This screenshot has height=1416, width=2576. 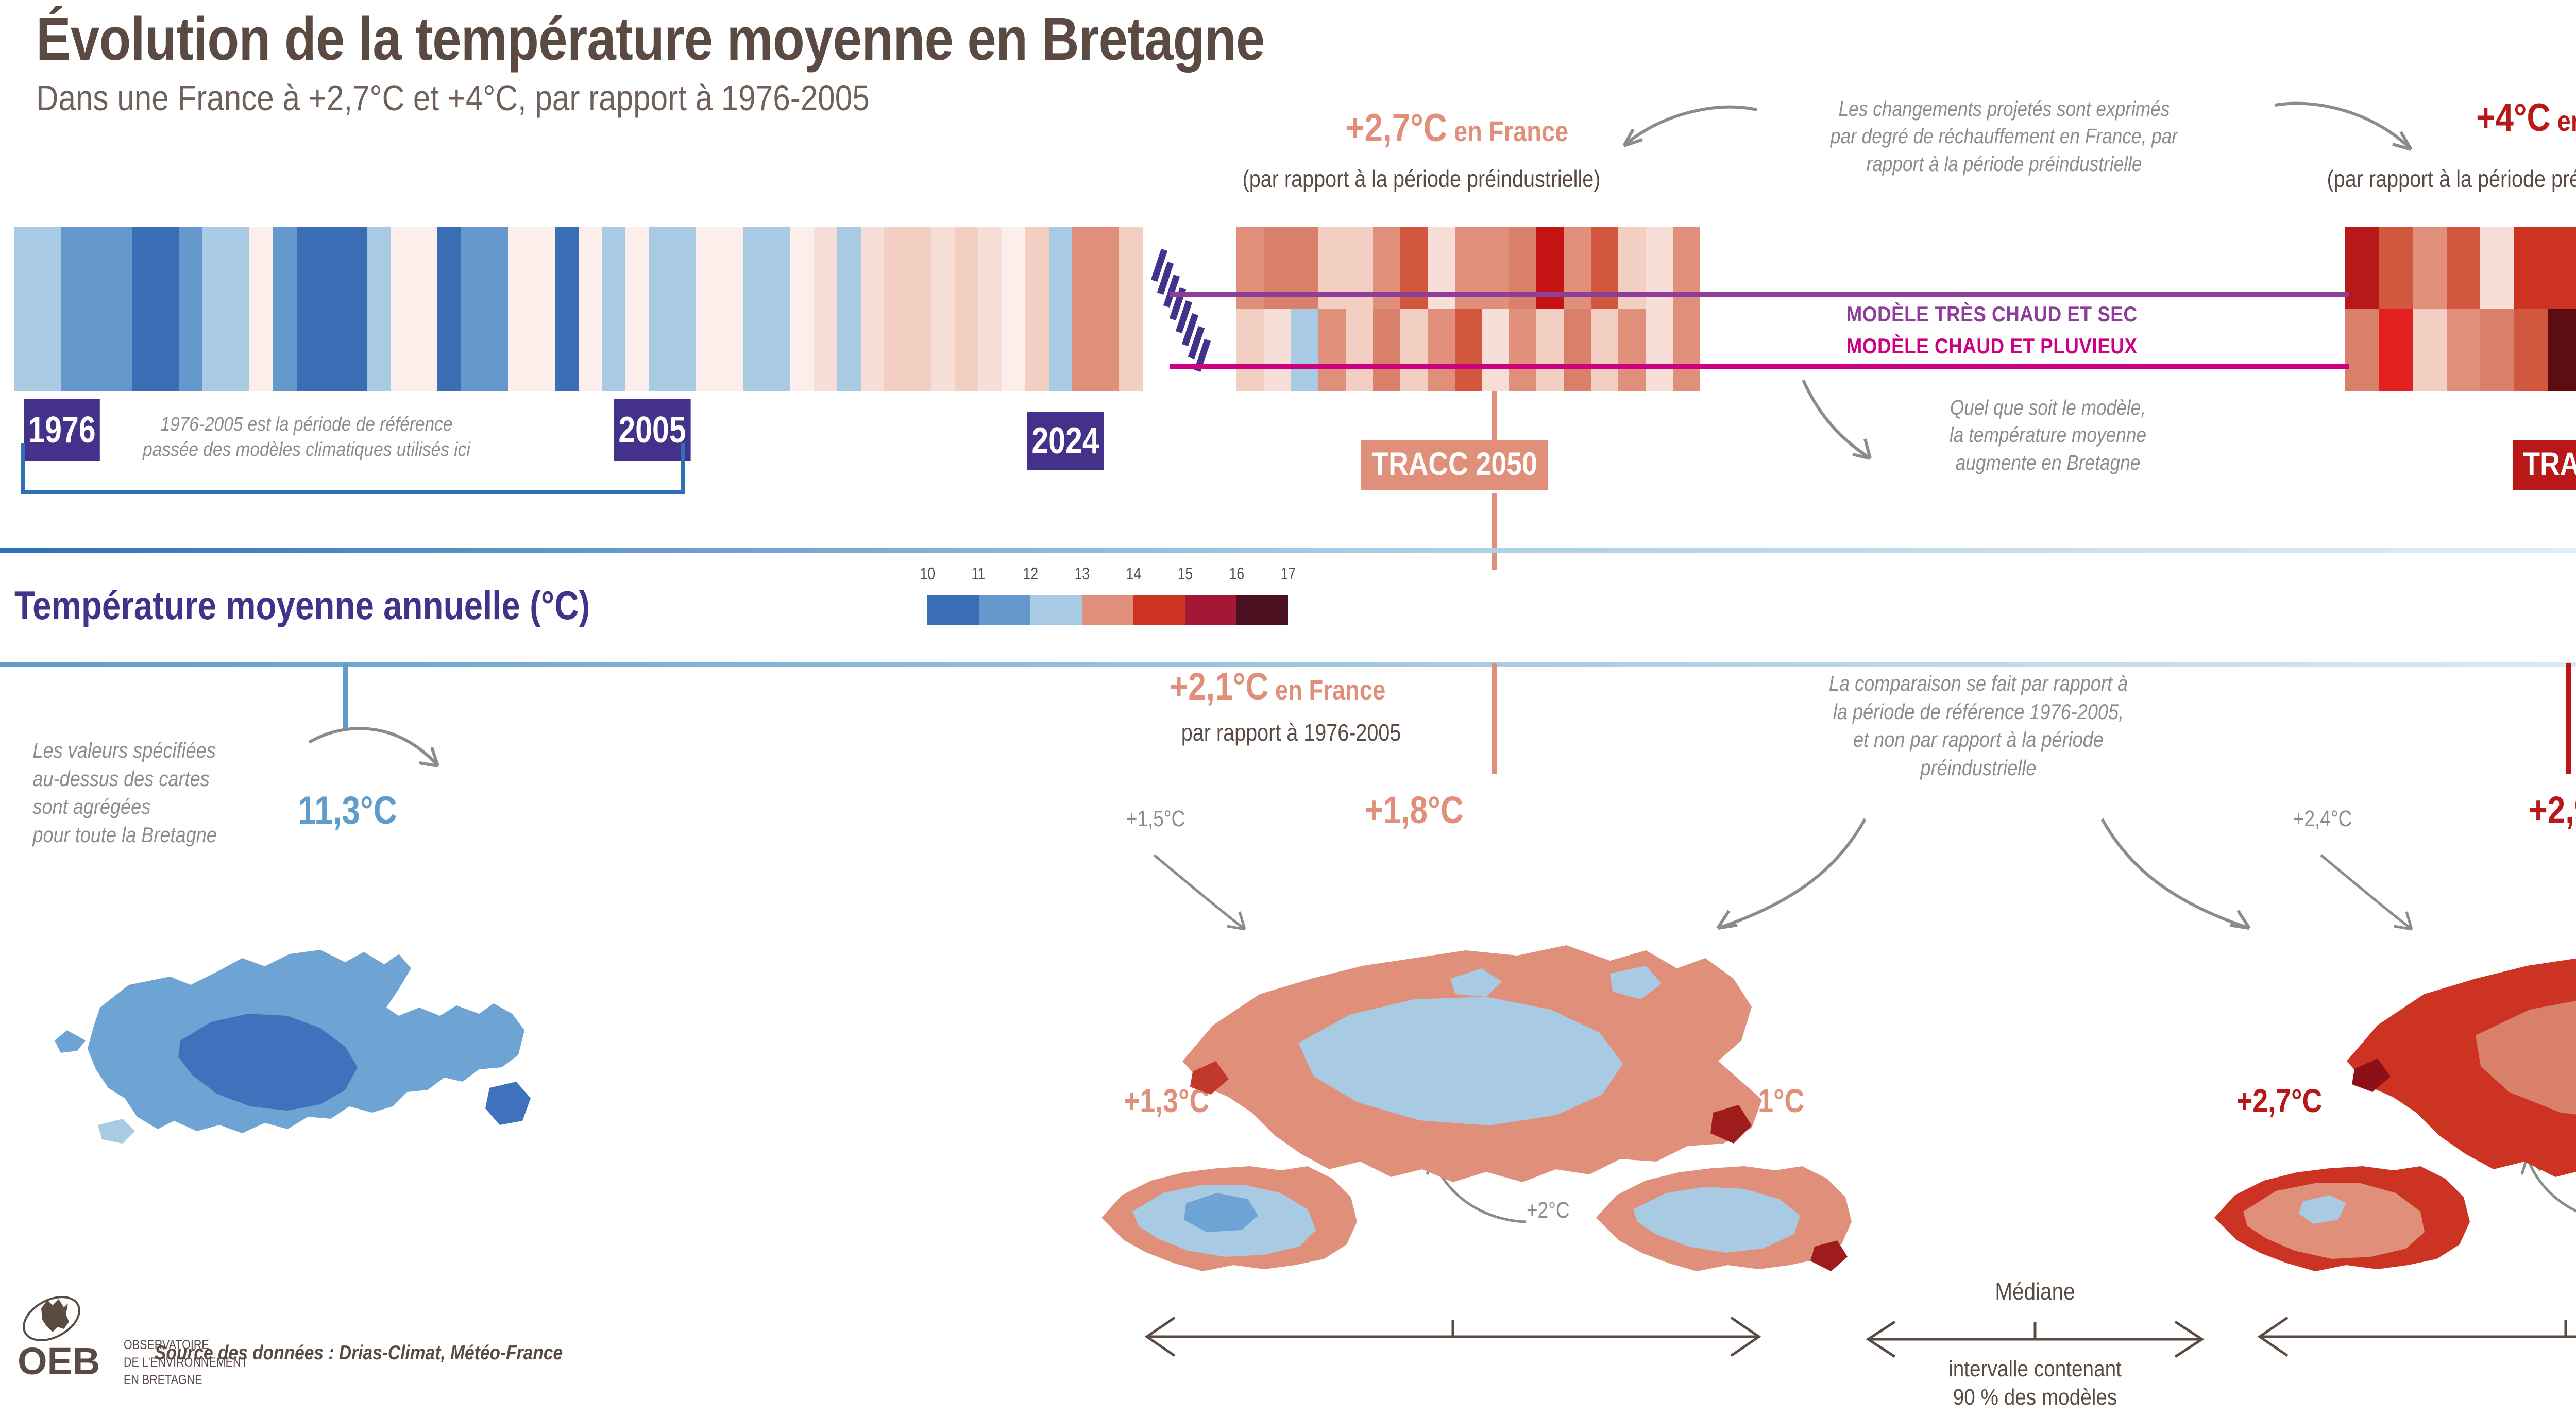 I want to click on map-bretagne-2100-low, so click(x=2342, y=1218).